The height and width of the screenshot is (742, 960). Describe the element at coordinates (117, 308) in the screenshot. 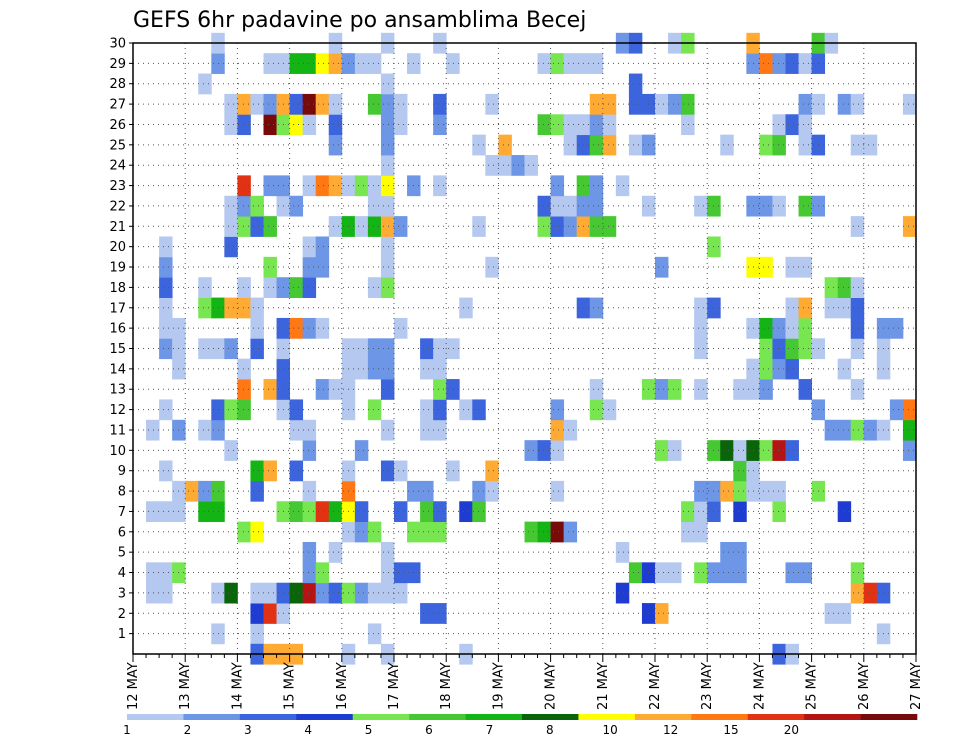

I see `y-tick-label: 17` at that location.